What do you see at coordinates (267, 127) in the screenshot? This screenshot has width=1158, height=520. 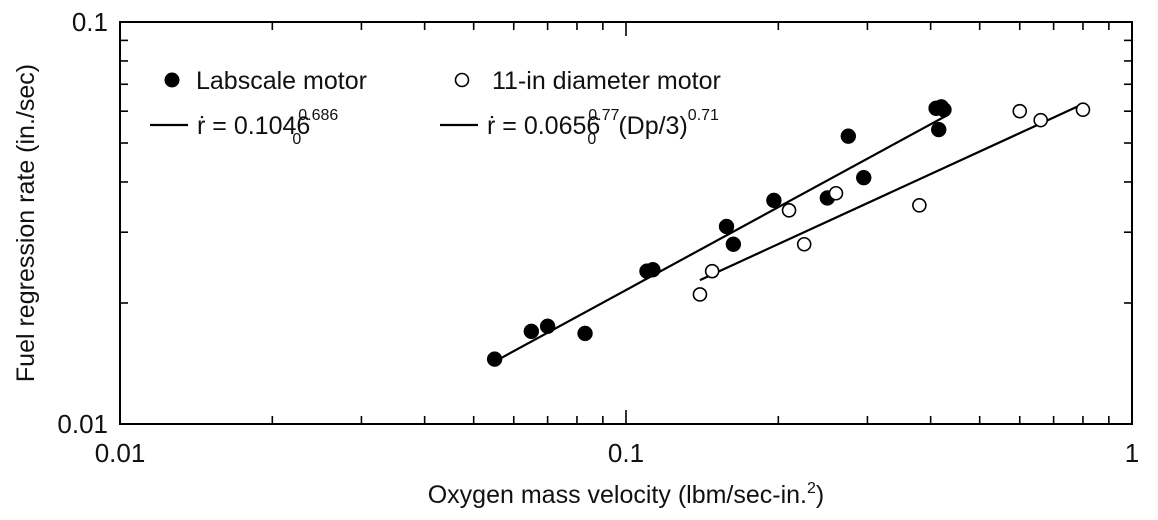 I see `legend-label-fit-1: ṙ = 0.10460.686 0` at bounding box center [267, 127].